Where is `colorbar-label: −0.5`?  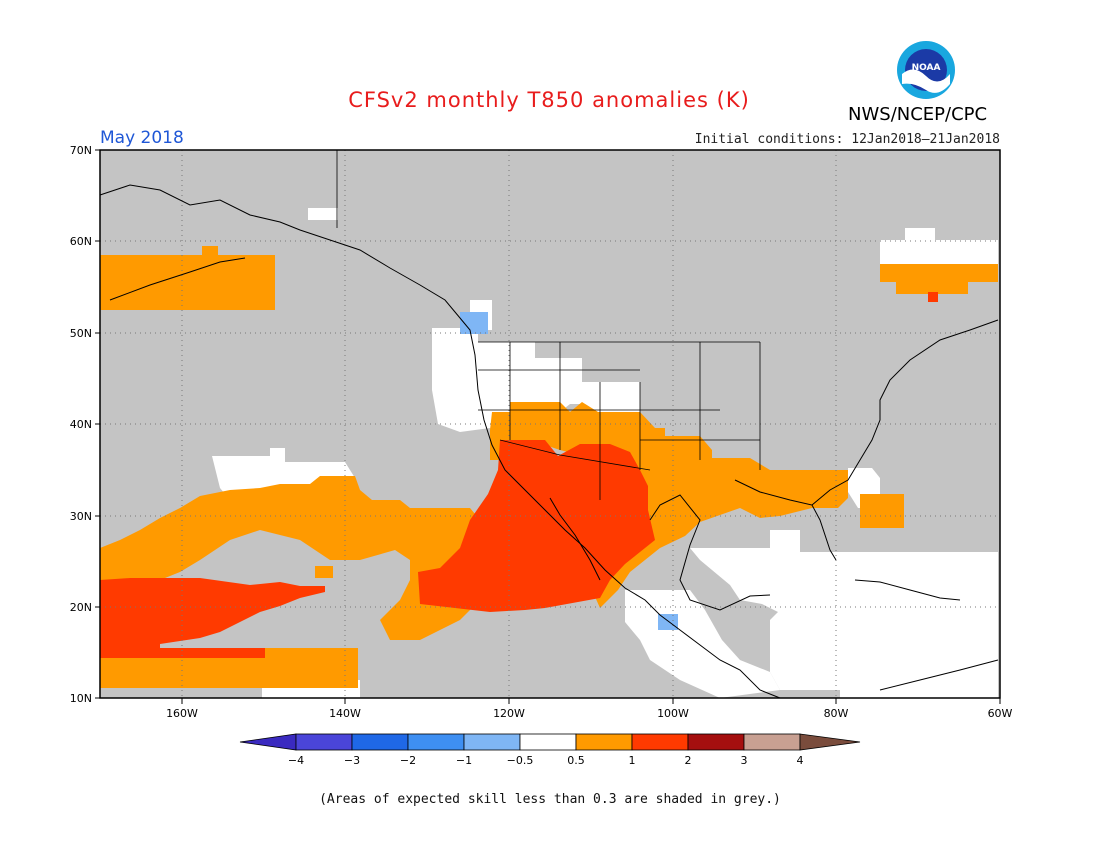 colorbar-label: −0.5 is located at coordinates (520, 760).